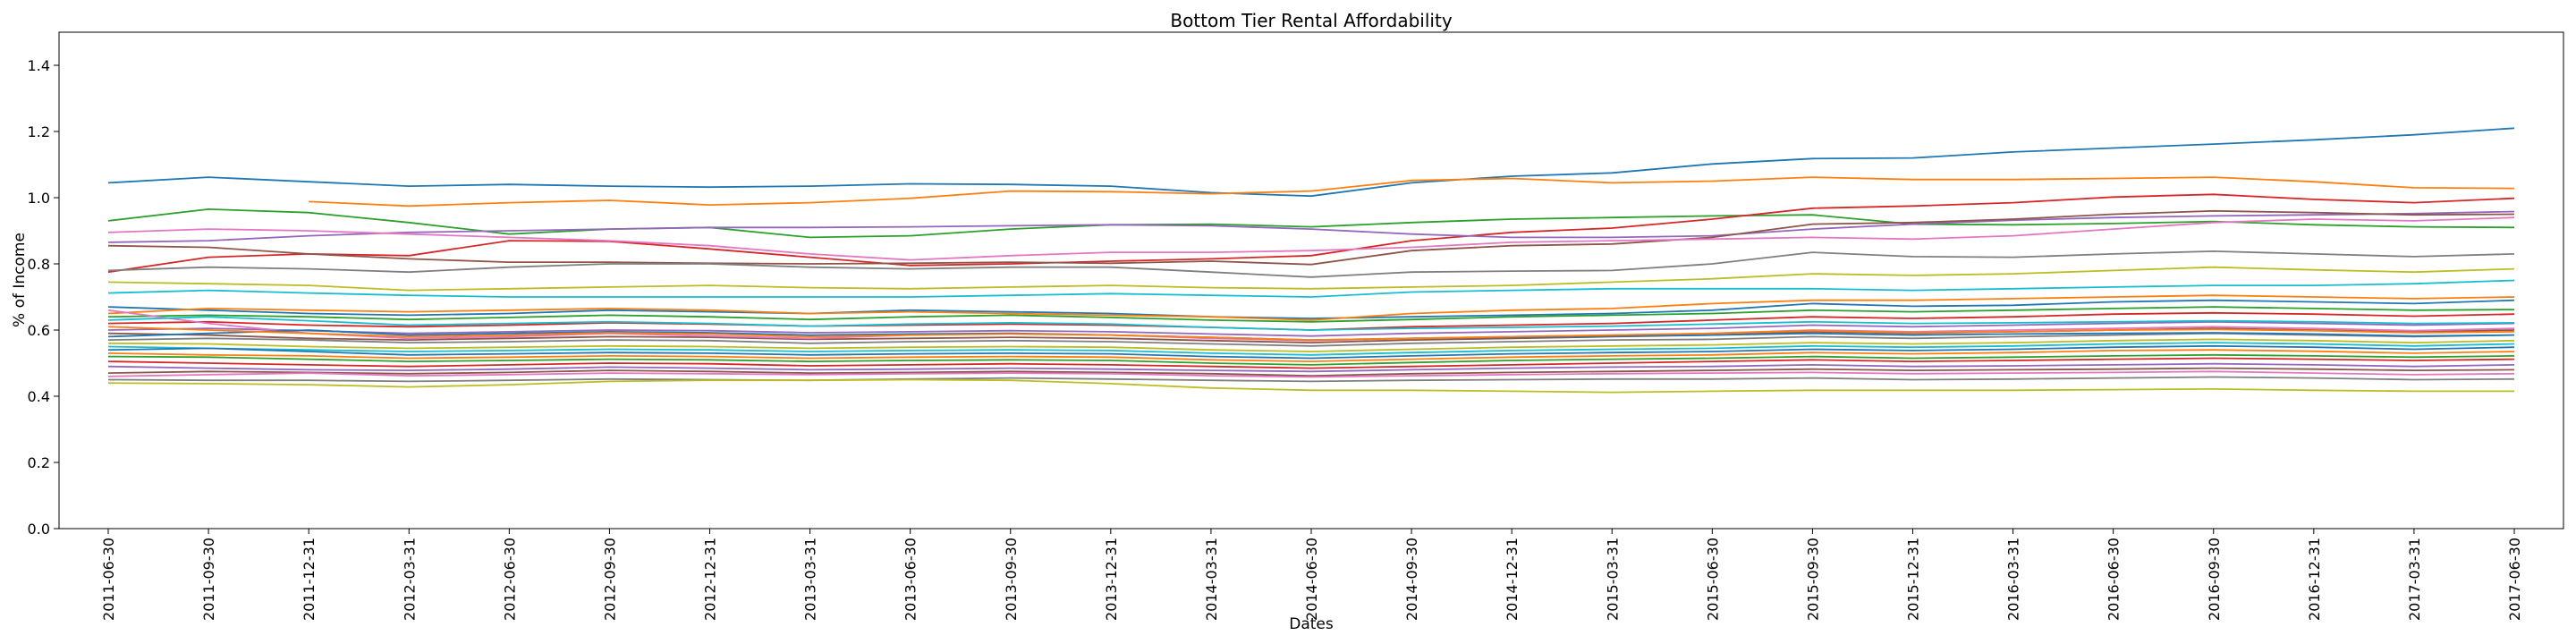  Describe the element at coordinates (39, 462) in the screenshot. I see `y-tick-label: 0.2` at that location.